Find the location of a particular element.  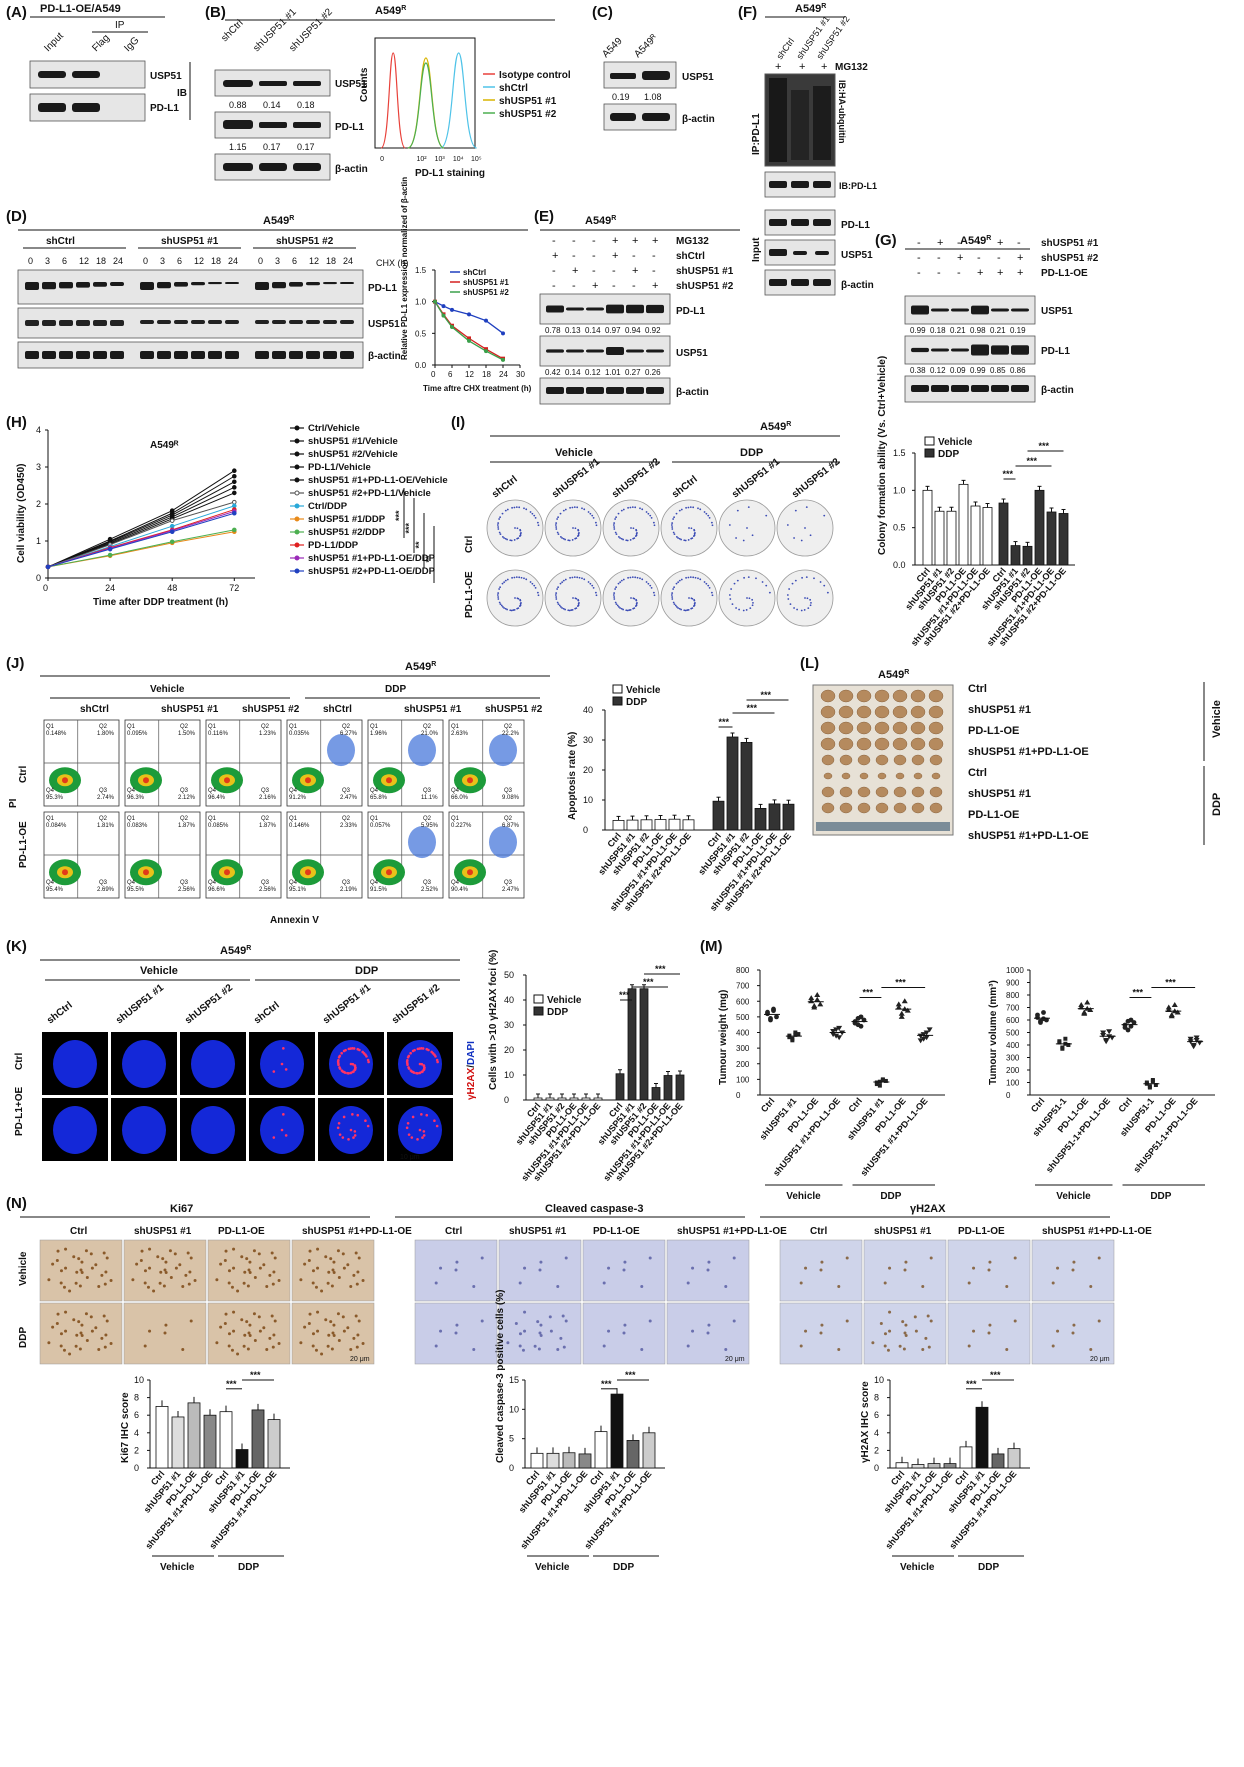

e-pdl1-value: 0.14 is located at coordinates (593, 330).